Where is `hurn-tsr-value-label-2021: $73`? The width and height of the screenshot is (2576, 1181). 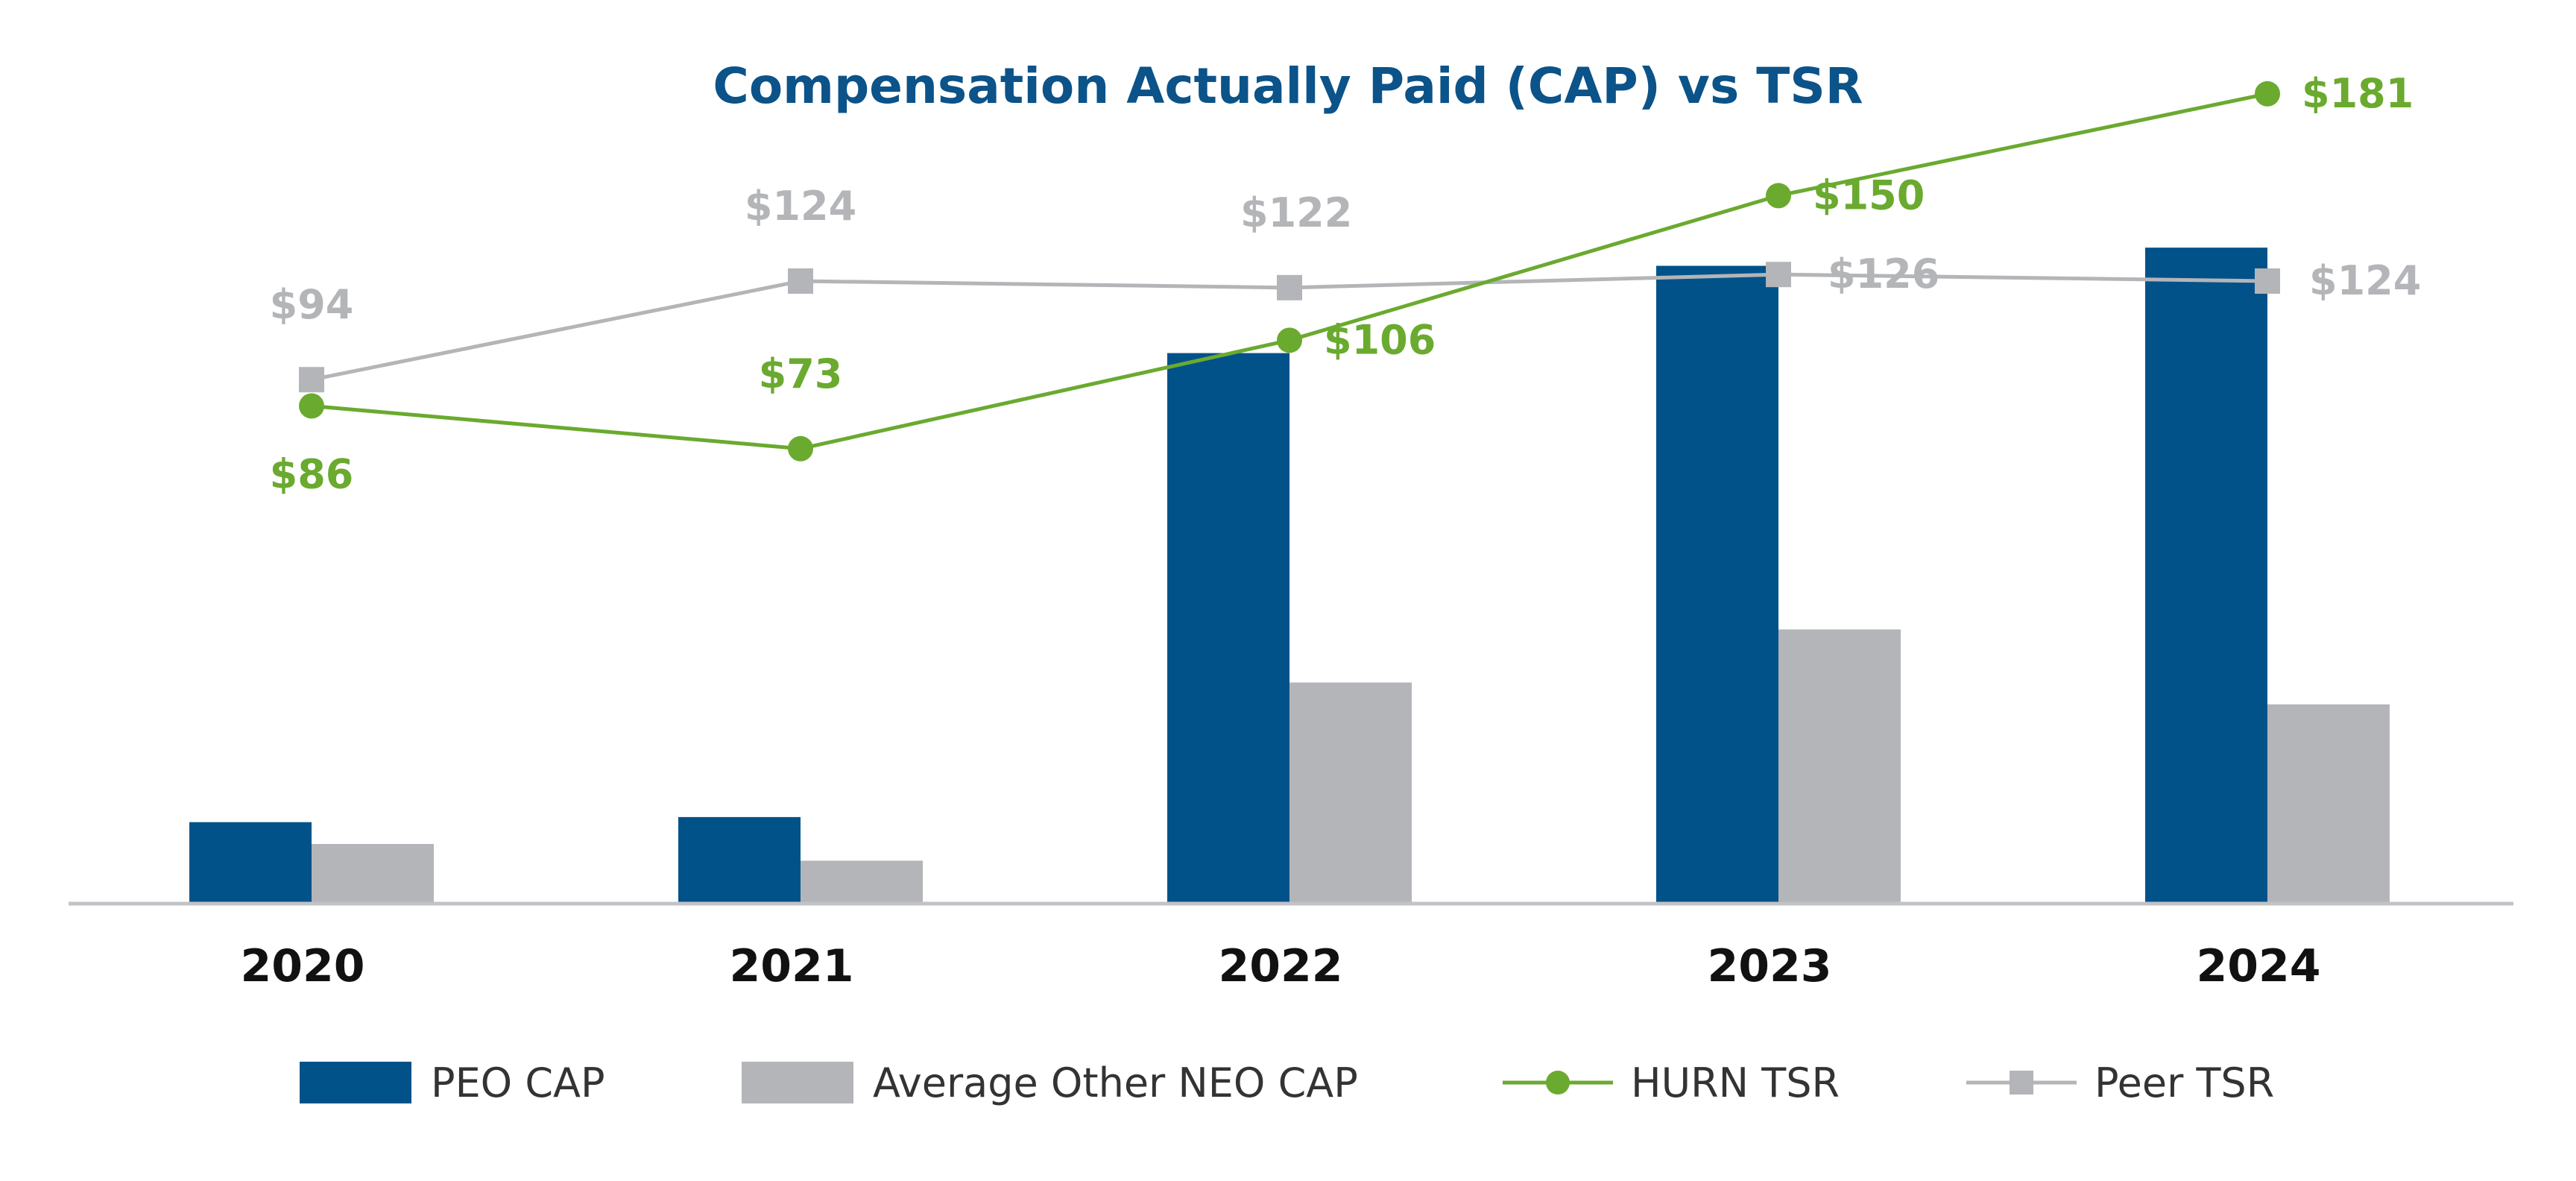
hurn-tsr-value-label-2021: $73 is located at coordinates (801, 373).